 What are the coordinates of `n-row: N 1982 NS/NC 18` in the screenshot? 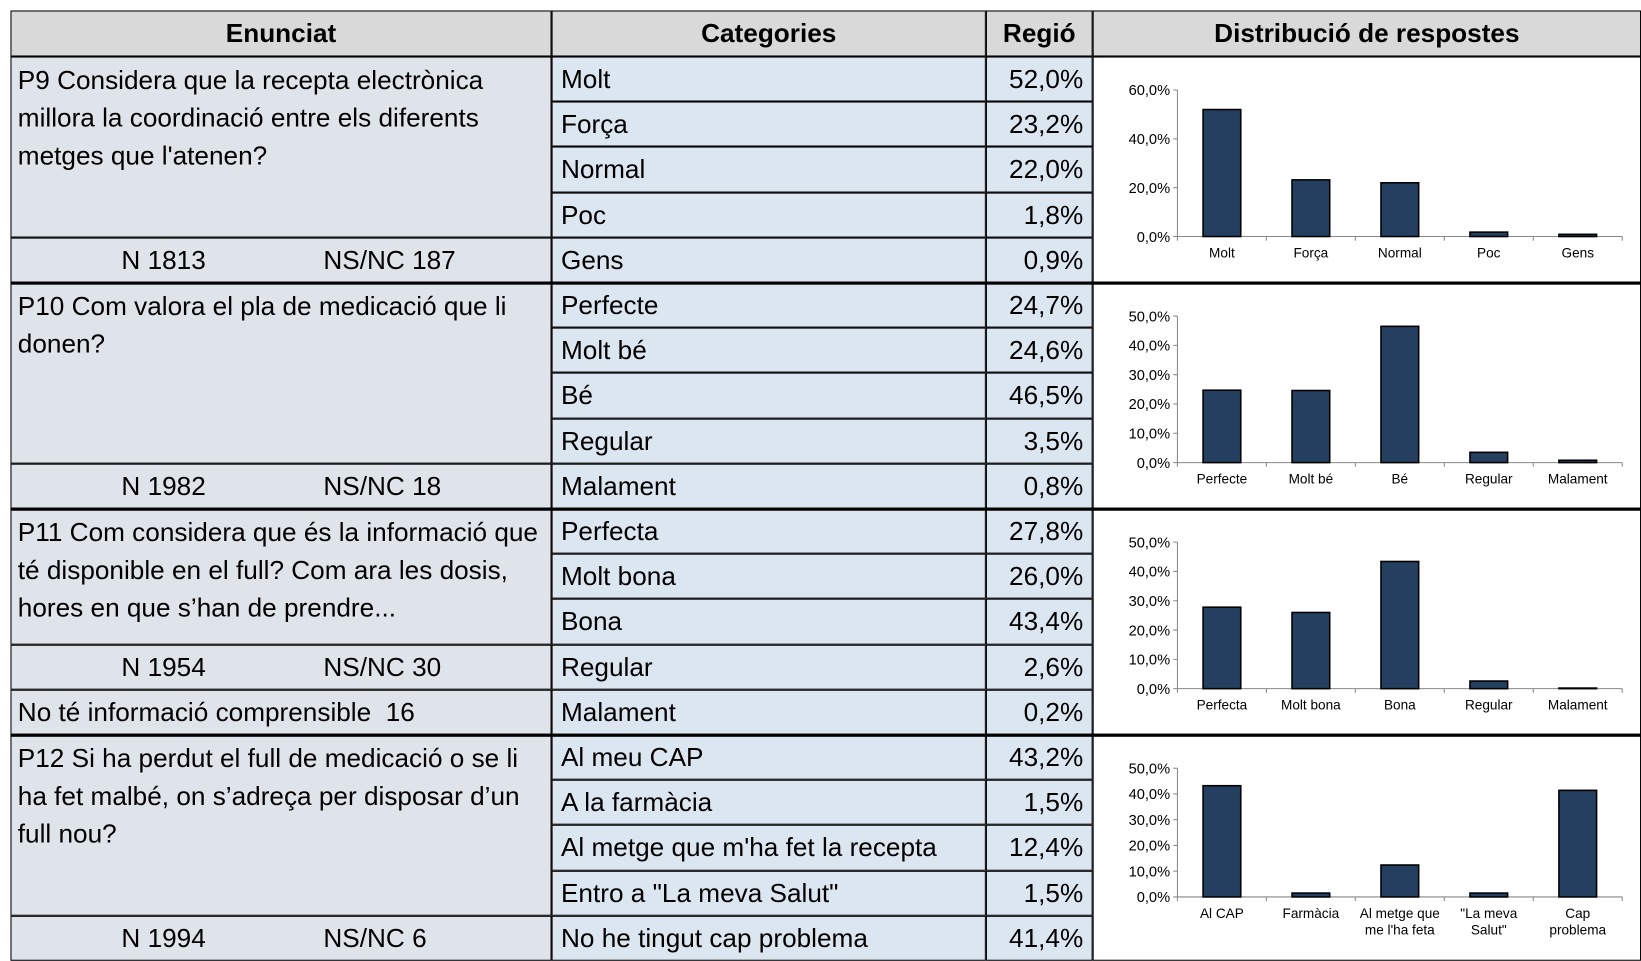 It's located at (281, 486).